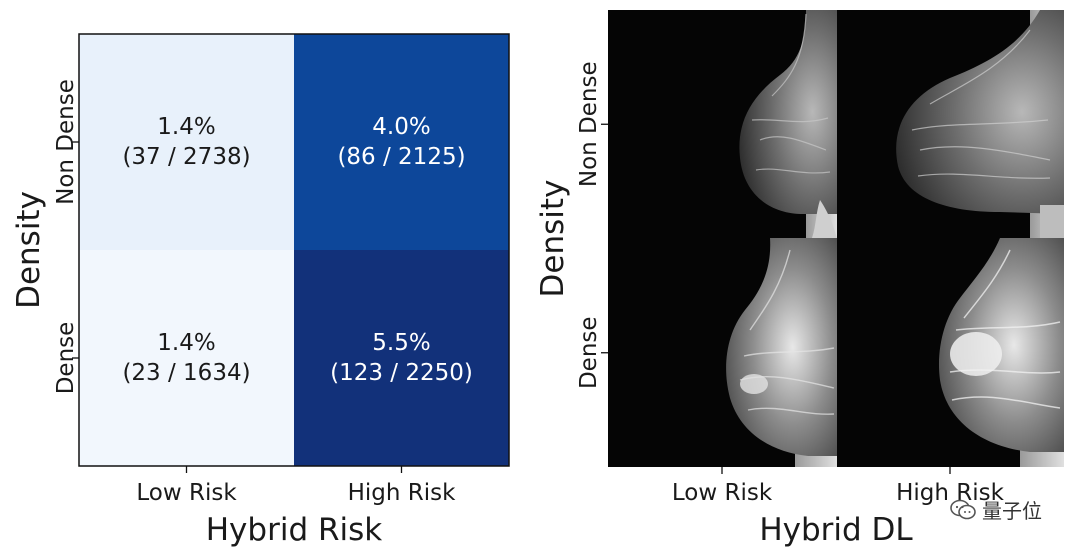 Image resolution: width=1080 pixels, height=550 pixels. I want to click on cell-count-label: (86 / 2125), so click(401, 157).